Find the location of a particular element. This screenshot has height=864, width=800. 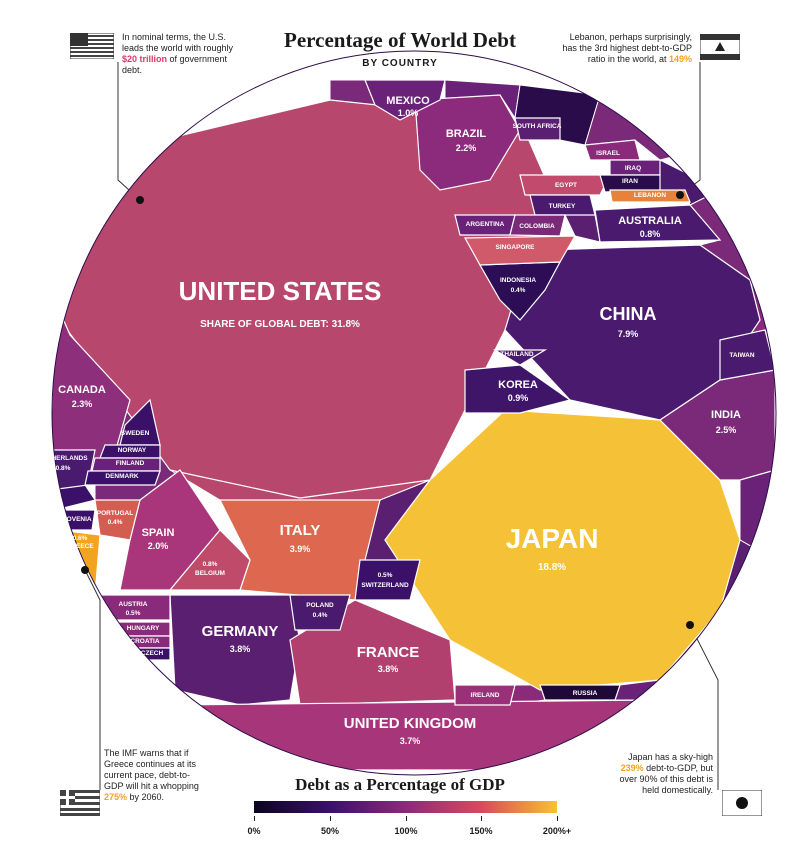

label-korea: KOREA is located at coordinates (518, 385).